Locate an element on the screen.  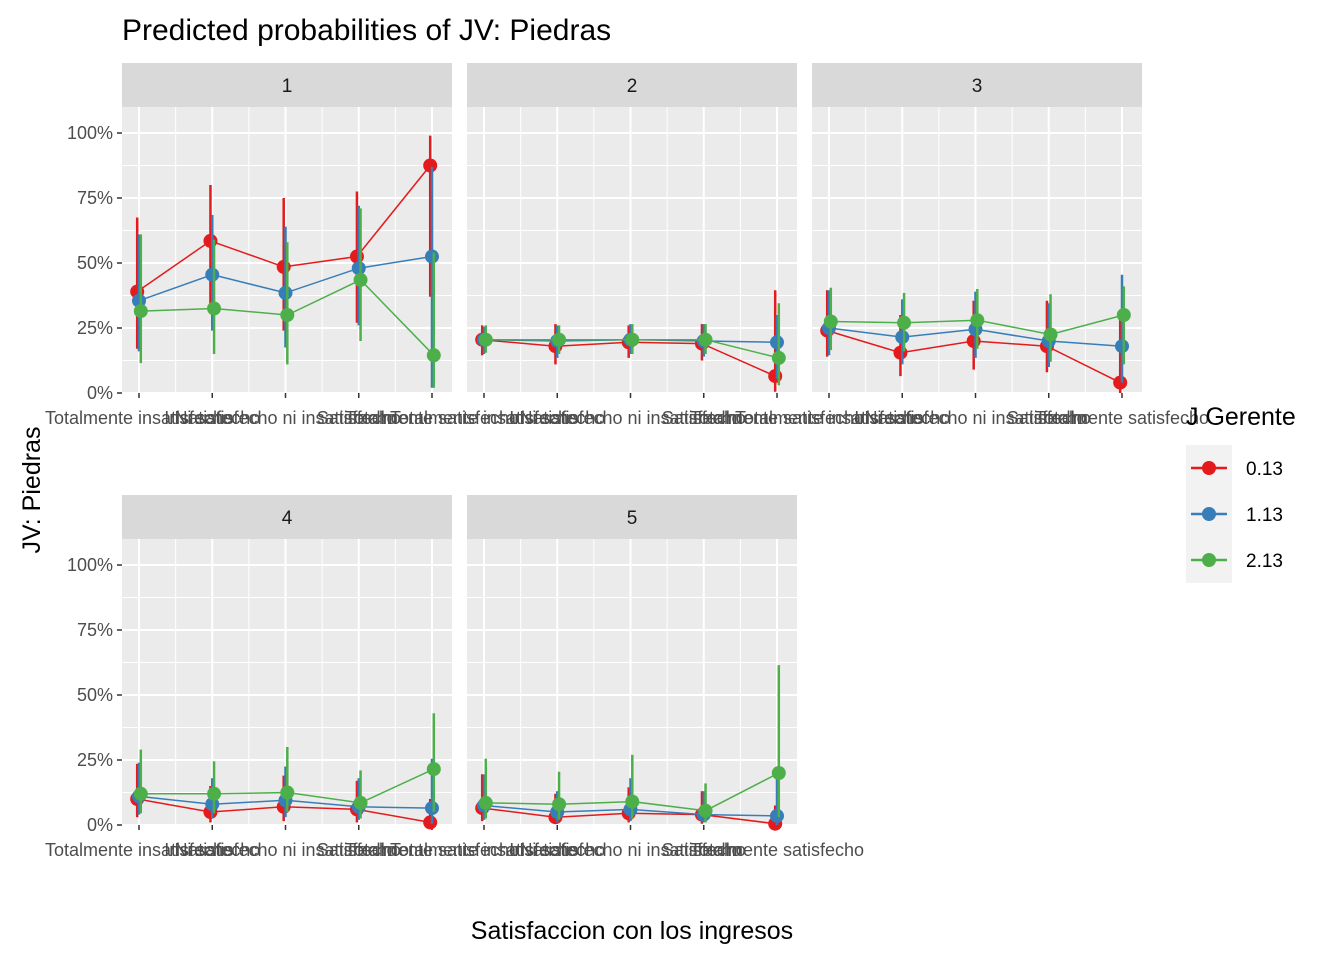
panel-strip-label: 3 is located at coordinates (977, 86).